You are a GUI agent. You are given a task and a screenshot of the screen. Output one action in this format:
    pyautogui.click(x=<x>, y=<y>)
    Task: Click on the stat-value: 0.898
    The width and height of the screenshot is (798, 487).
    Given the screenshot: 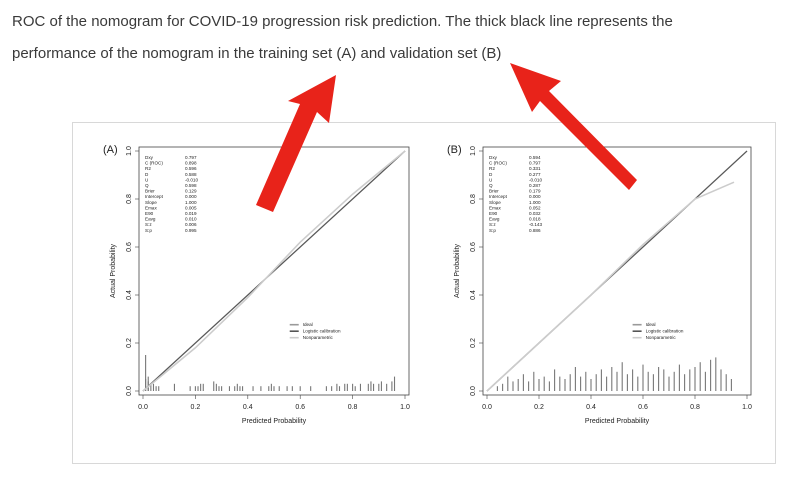 What is the action you would take?
    pyautogui.click(x=191, y=163)
    